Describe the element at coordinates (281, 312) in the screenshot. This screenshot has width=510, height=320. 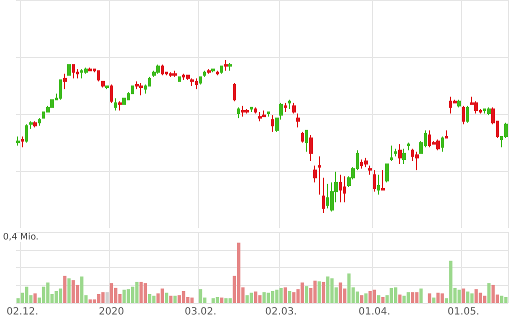
I see `x-tick-label: 02.03.` at that location.